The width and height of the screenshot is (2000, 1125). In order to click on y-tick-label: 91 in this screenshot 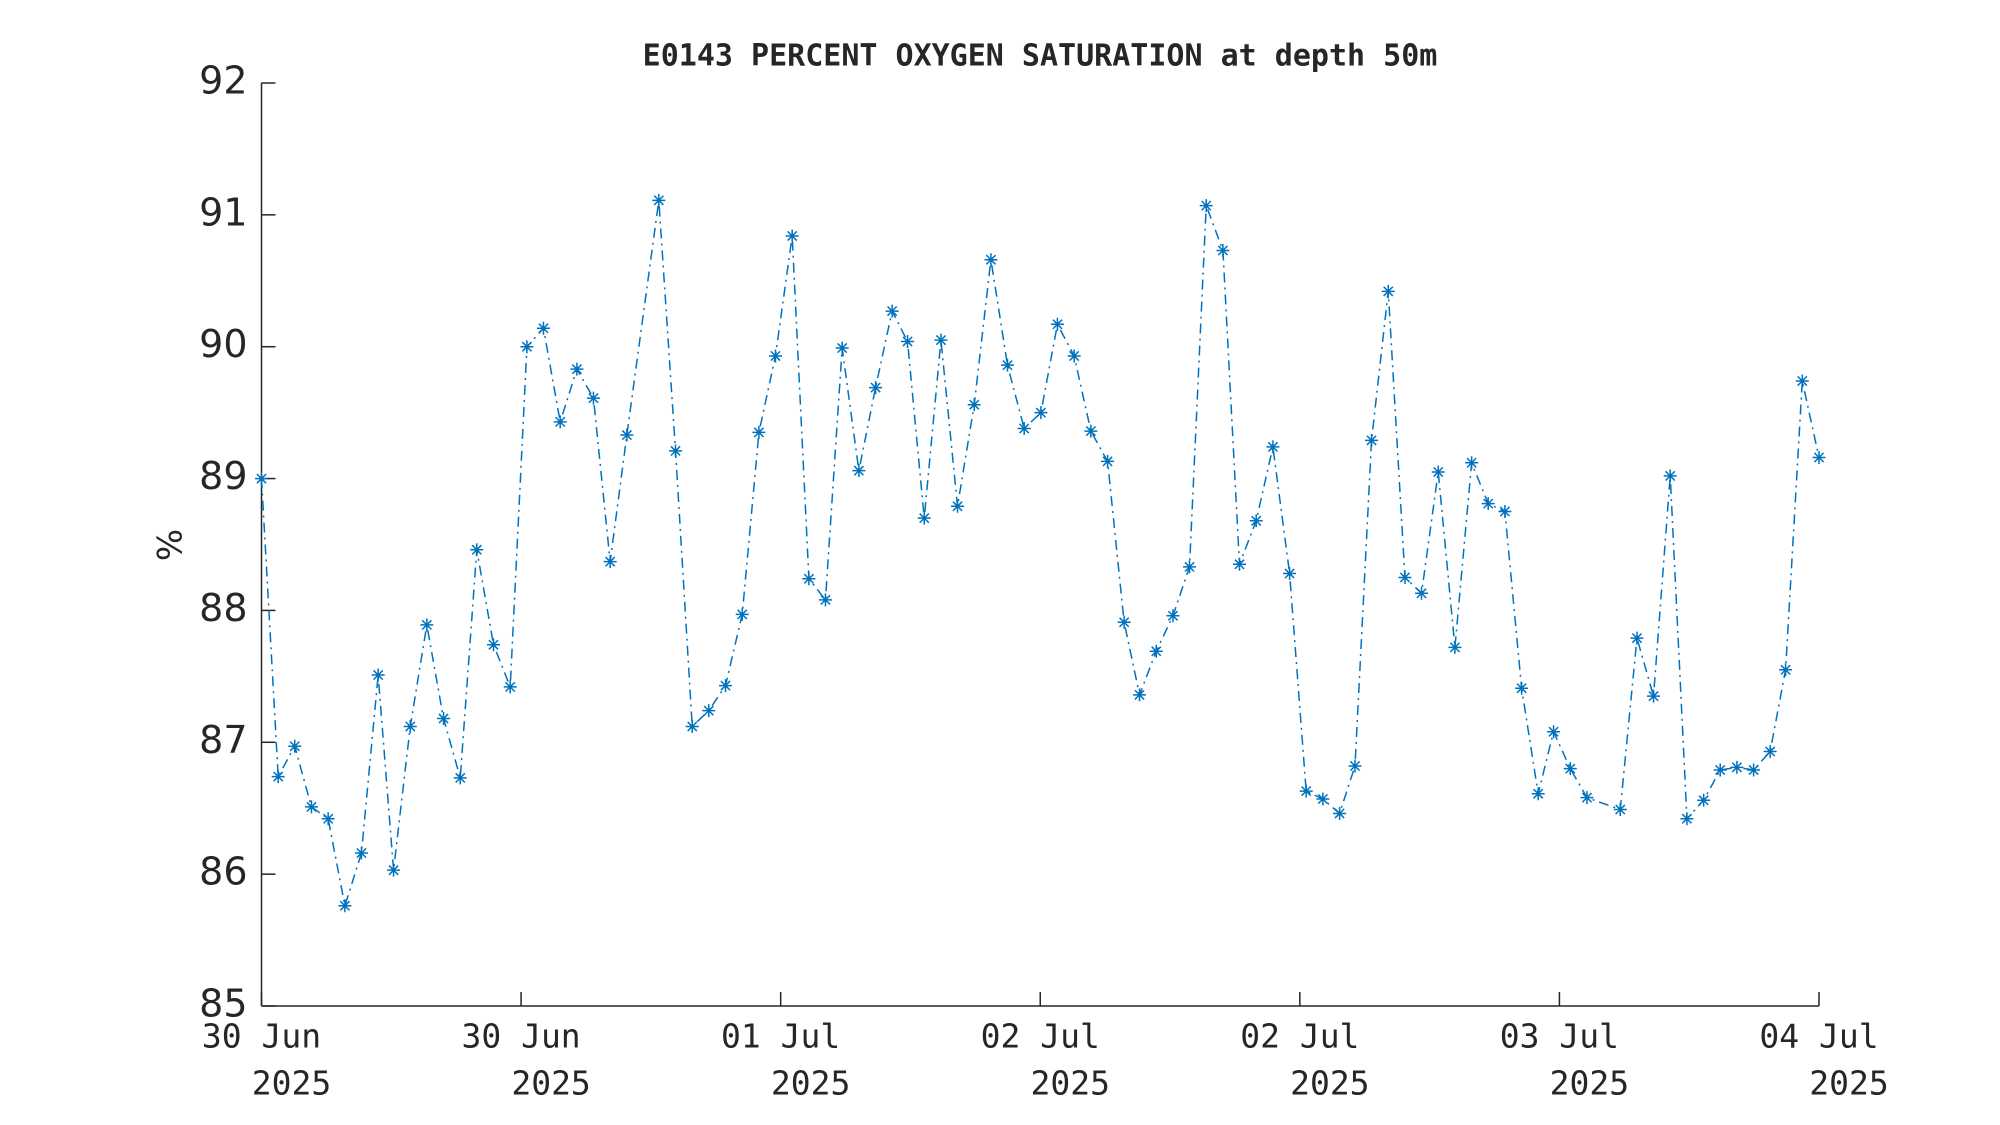, I will do `click(223, 212)`.